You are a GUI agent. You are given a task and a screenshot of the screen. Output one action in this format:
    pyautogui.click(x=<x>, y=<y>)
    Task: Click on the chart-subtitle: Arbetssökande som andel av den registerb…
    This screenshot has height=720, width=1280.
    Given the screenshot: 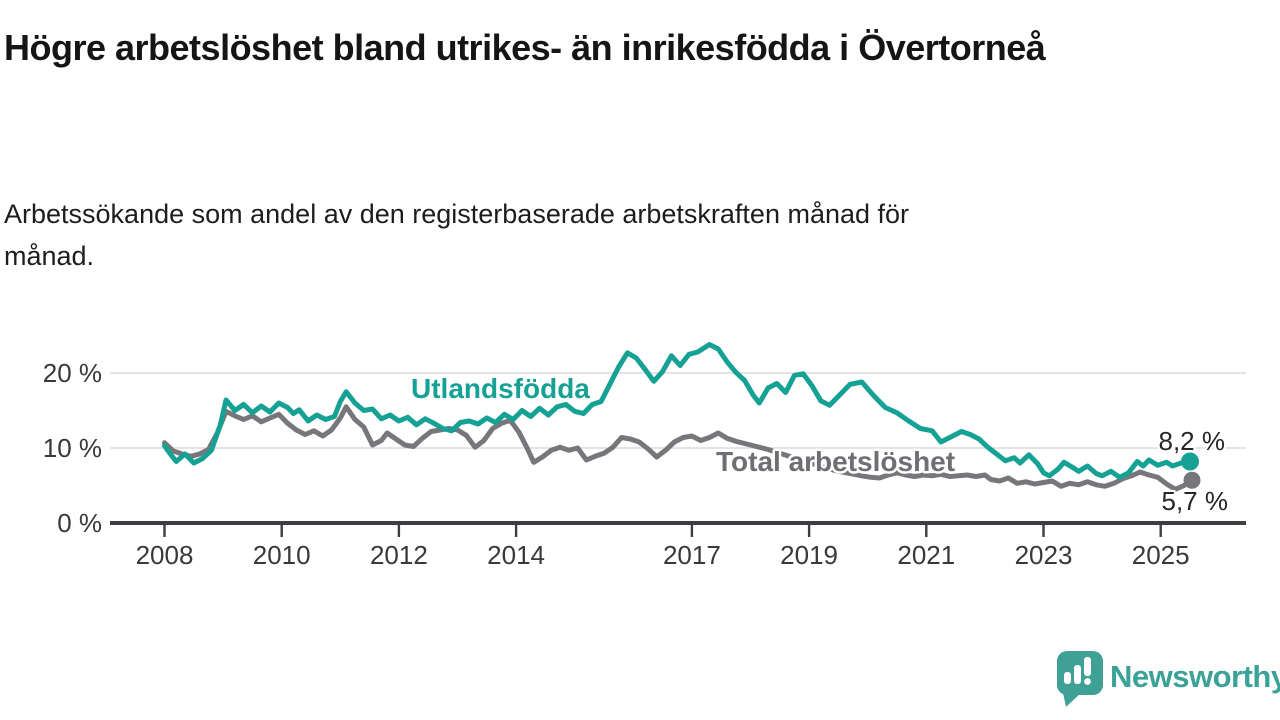 What is the action you would take?
    pyautogui.click(x=457, y=235)
    